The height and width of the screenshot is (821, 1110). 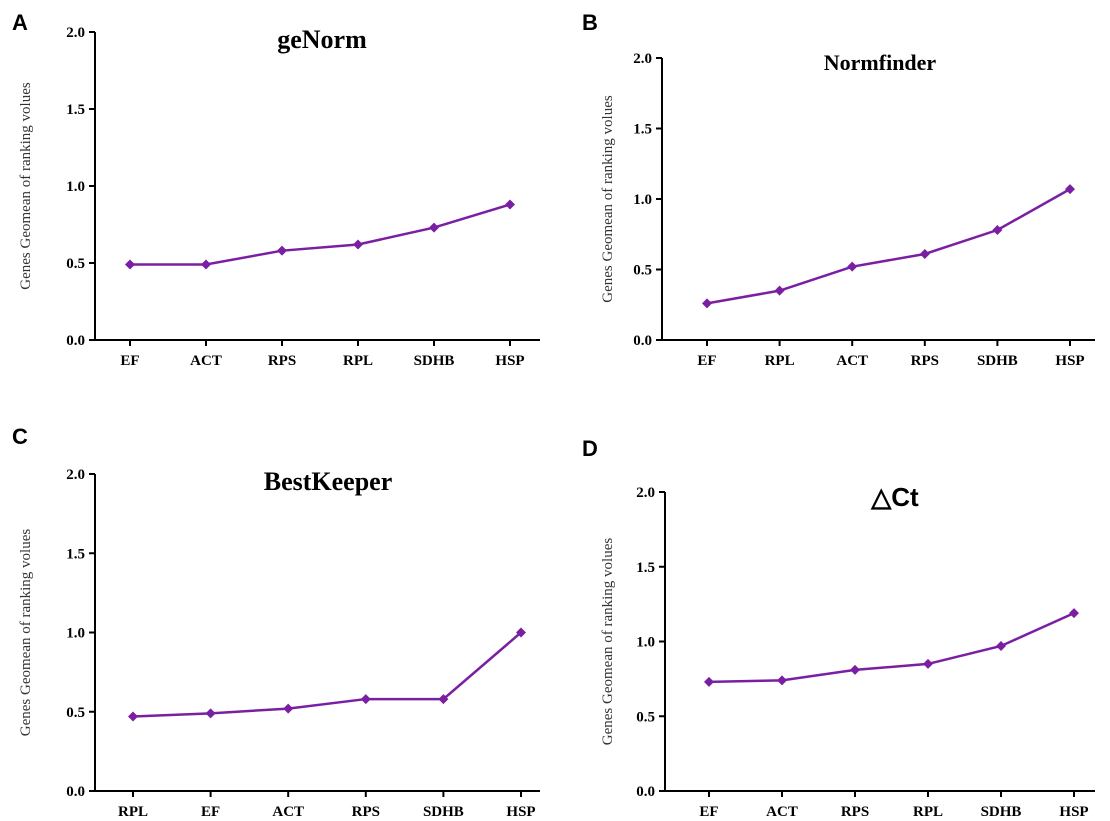 I want to click on panel-letter: A, so click(x=20, y=22).